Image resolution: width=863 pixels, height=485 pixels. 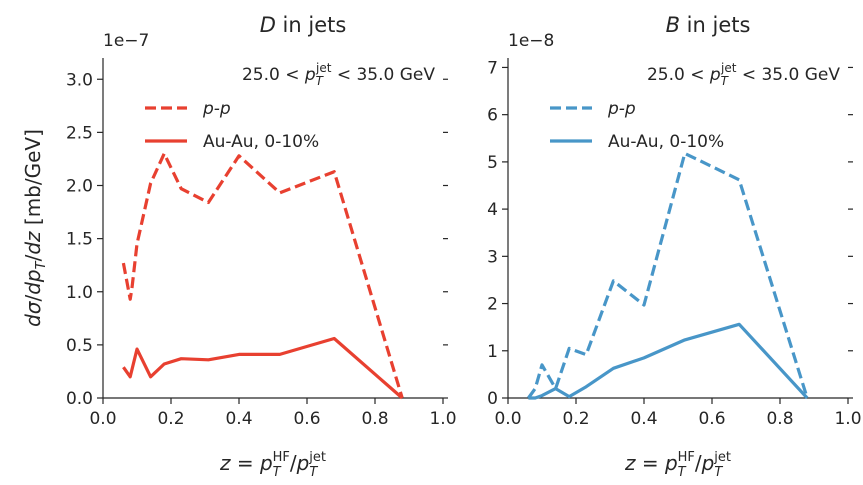 What do you see at coordinates (79, 293) in the screenshot?
I see `y-tick-label: 1.0` at bounding box center [79, 293].